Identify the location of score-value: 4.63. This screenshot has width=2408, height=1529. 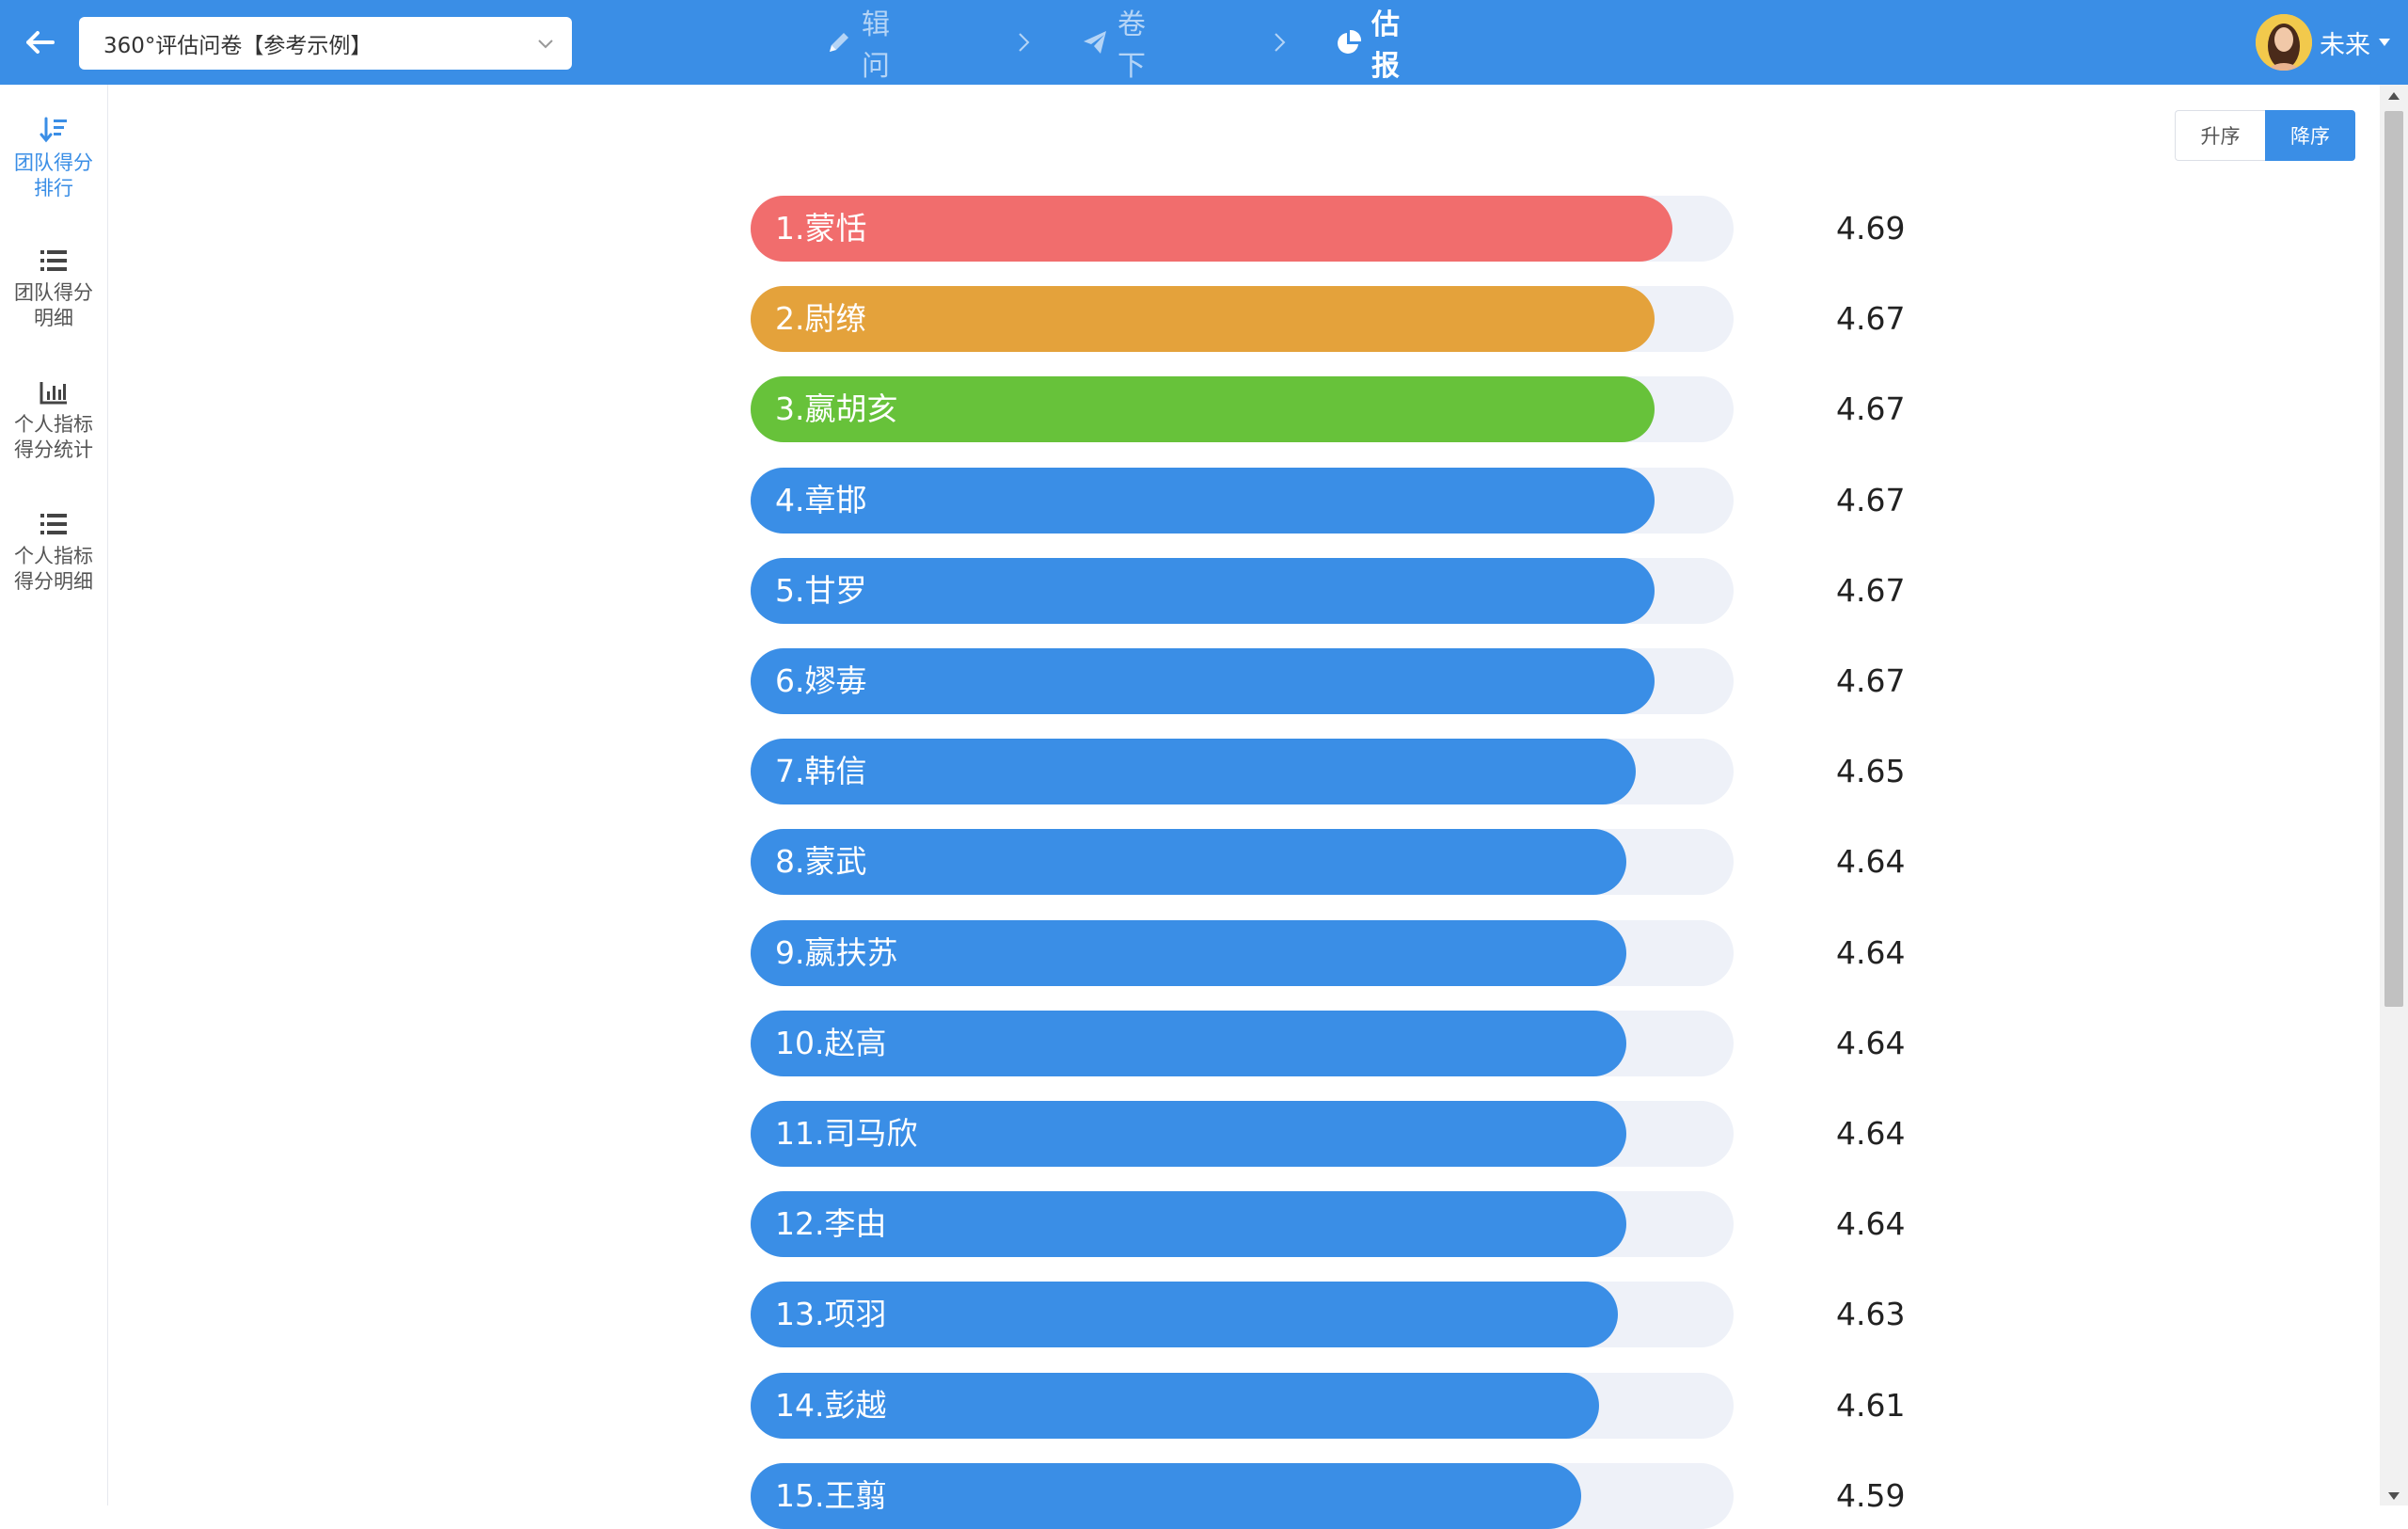
(1871, 1314).